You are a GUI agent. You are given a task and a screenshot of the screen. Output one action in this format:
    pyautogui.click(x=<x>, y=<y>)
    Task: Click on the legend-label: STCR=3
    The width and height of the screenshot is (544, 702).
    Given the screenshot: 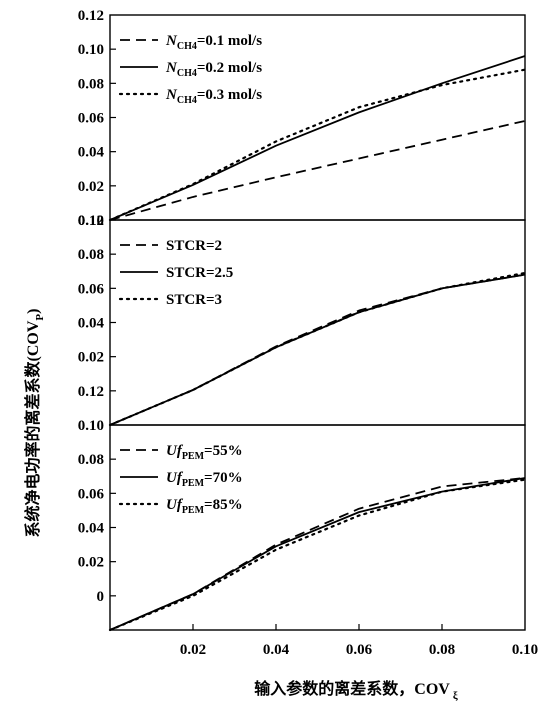 What is the action you would take?
    pyautogui.click(x=194, y=300)
    